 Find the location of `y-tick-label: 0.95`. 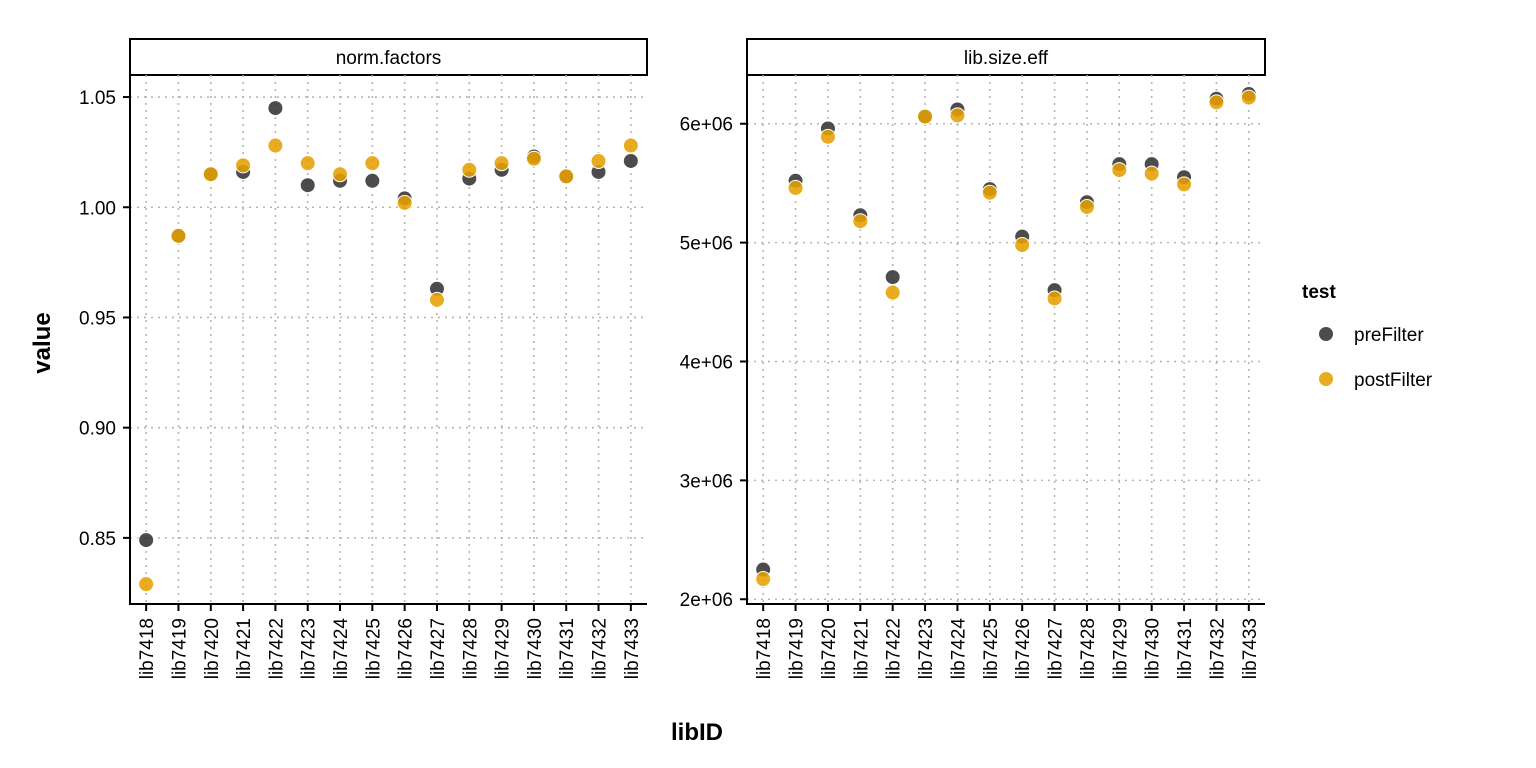

y-tick-label: 0.95 is located at coordinates (97, 318).